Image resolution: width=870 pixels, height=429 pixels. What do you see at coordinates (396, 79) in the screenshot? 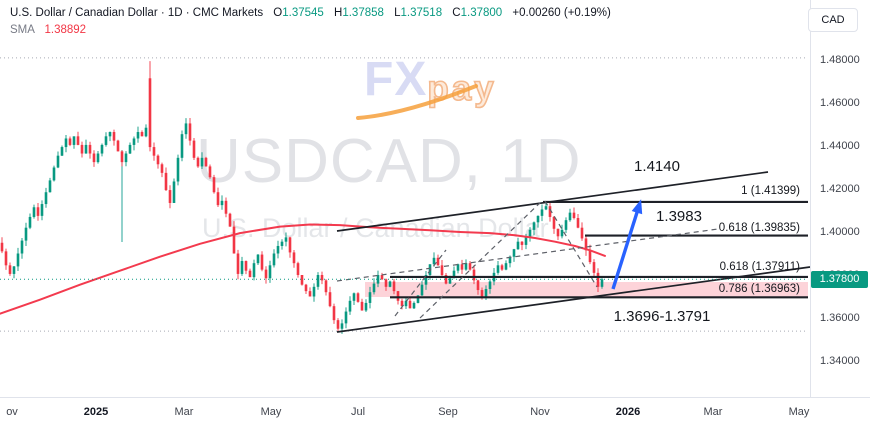
I see `fxpay-logo-fx: FX` at bounding box center [396, 79].